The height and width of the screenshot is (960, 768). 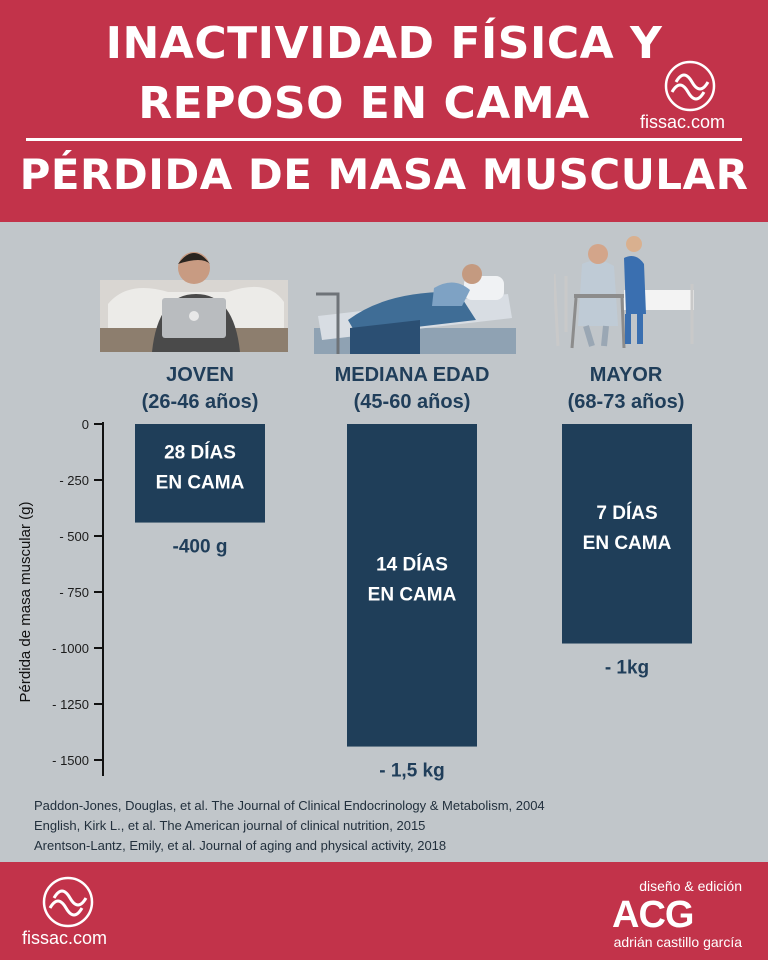 I want to click on y-tick-label: - 750, so click(x=74, y=592).